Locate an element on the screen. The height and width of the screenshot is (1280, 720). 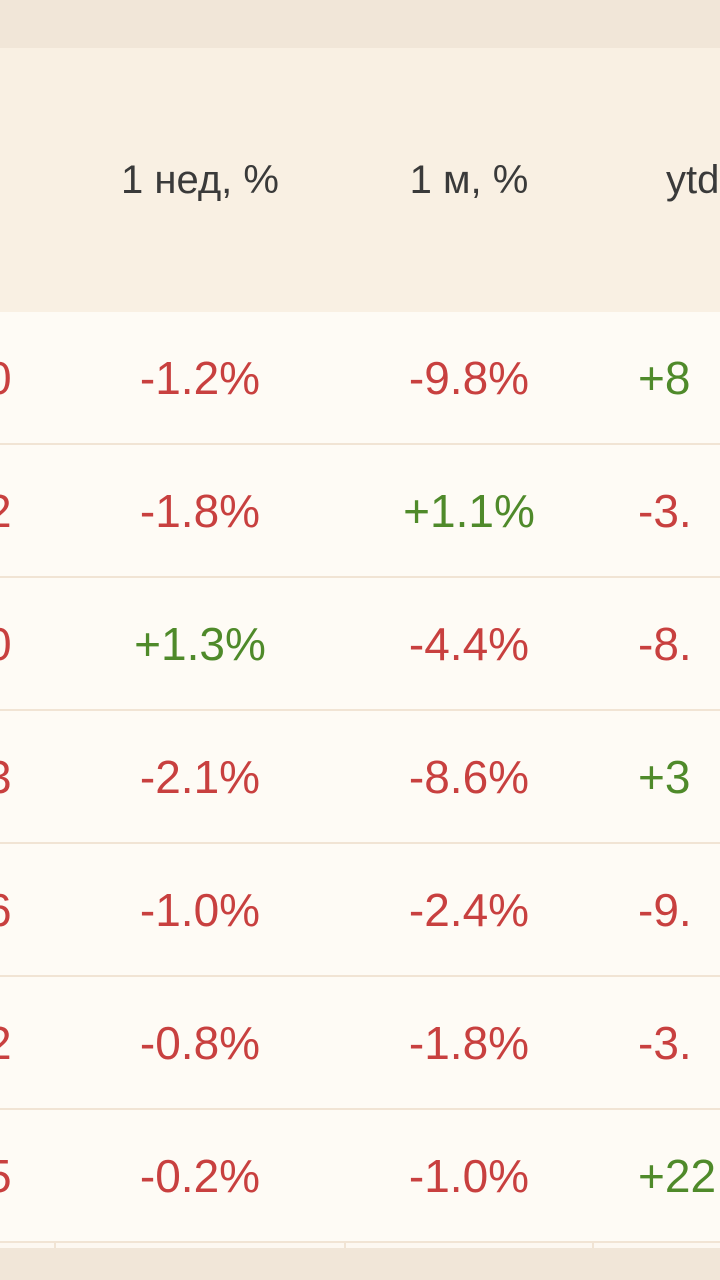
table-row: 5 -0.2% -1.0% +22 is located at coordinates (360, 1176).